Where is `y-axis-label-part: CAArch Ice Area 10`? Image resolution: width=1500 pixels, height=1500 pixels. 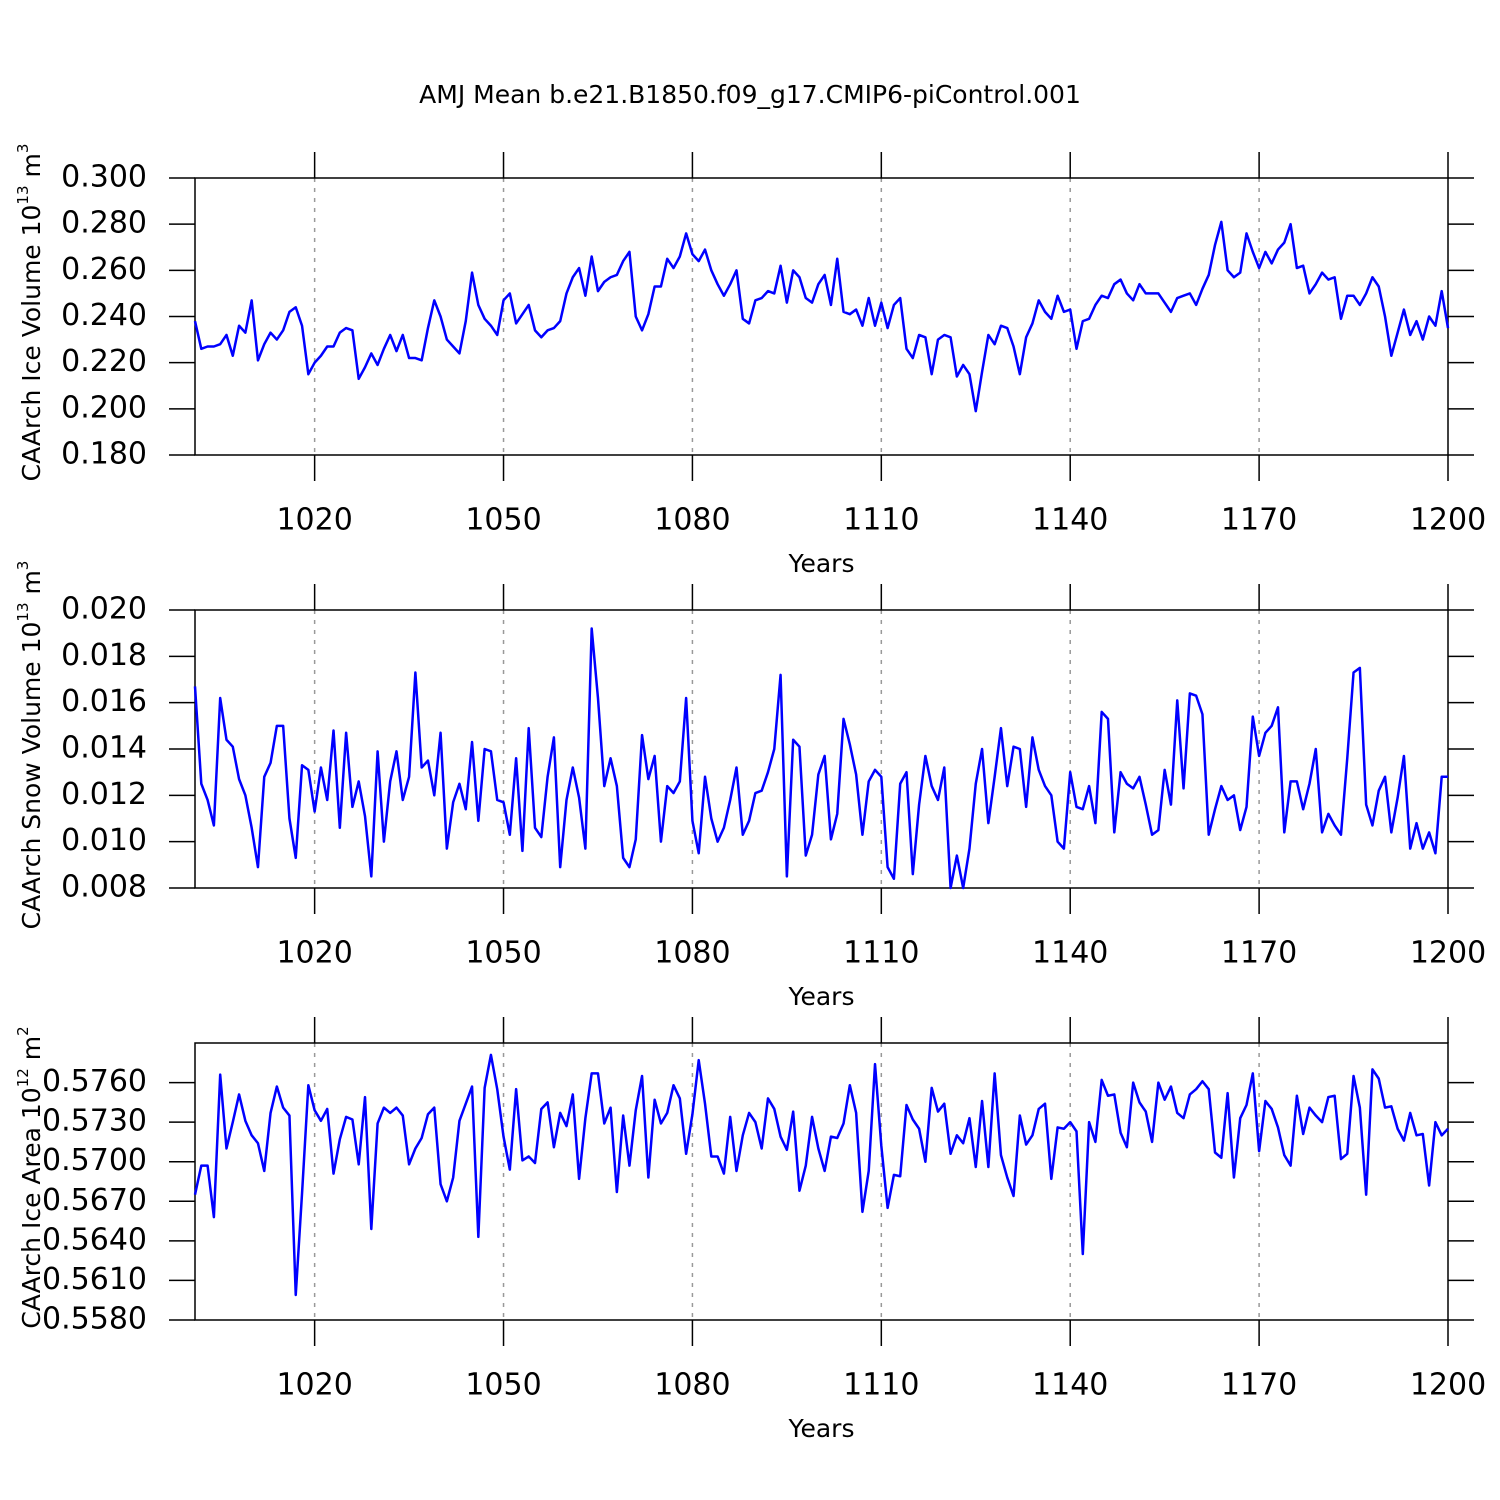 y-axis-label-part: CAArch Ice Area 10 is located at coordinates (31, 1207).